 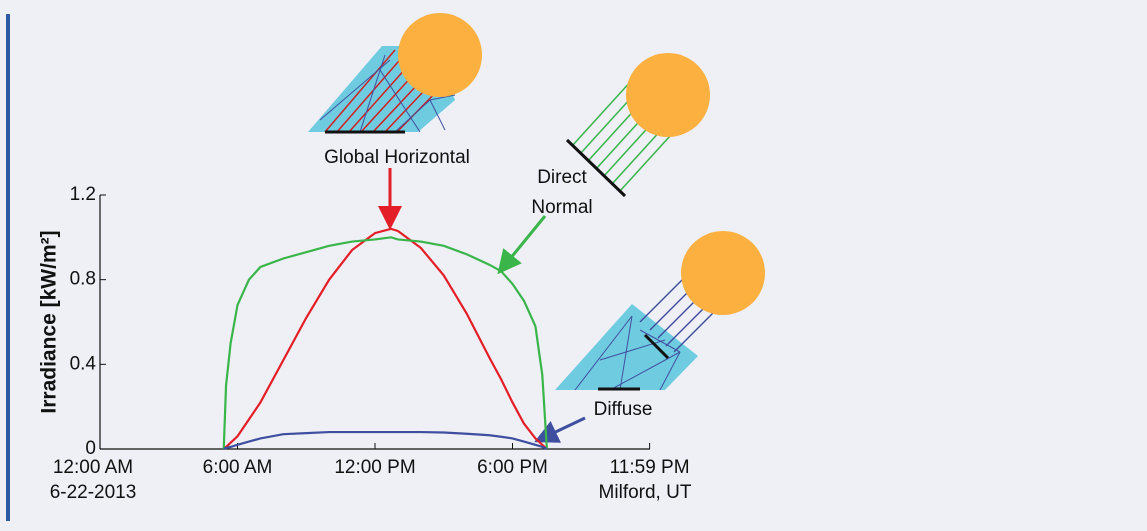 I want to click on y-tick-label: 0.4, so click(x=83, y=363).